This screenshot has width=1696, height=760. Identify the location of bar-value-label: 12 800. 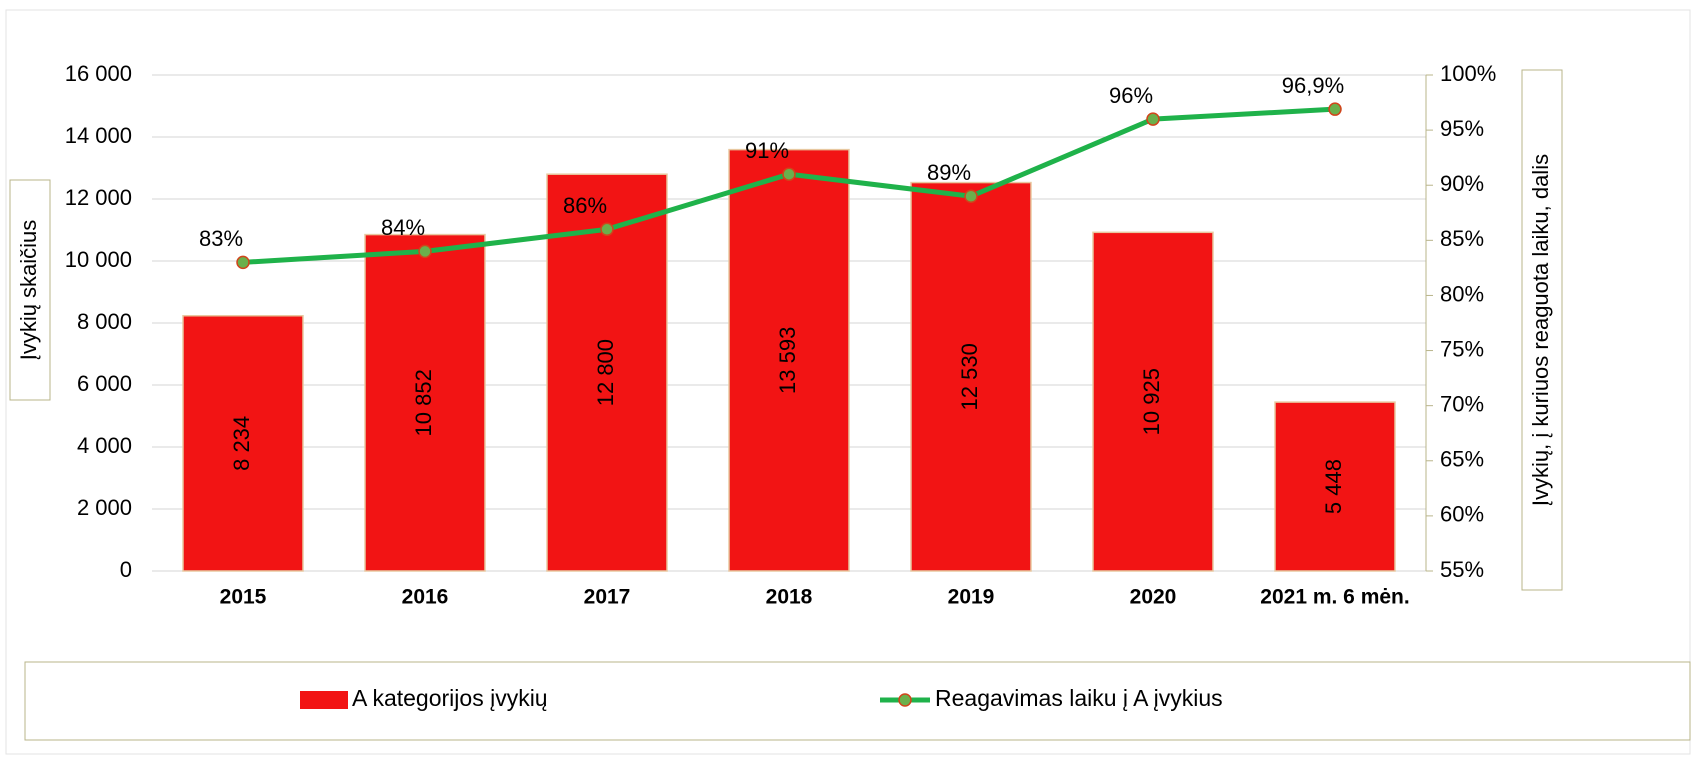
(605, 372).